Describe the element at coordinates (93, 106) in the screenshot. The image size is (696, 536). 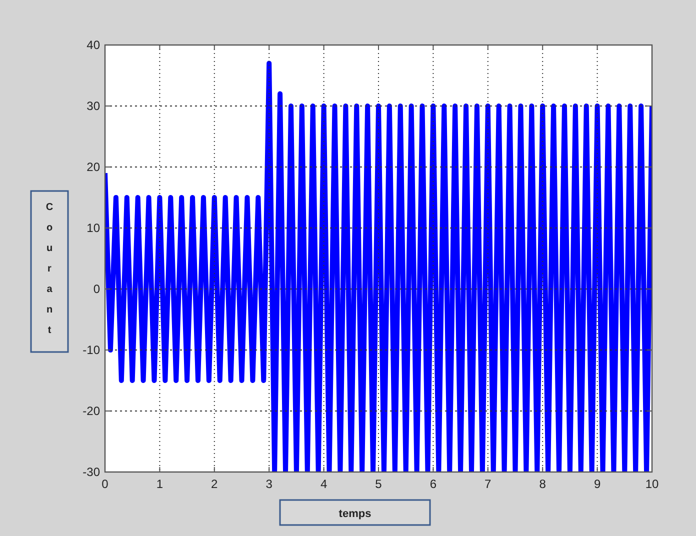
I see `y-tick-label: 30` at that location.